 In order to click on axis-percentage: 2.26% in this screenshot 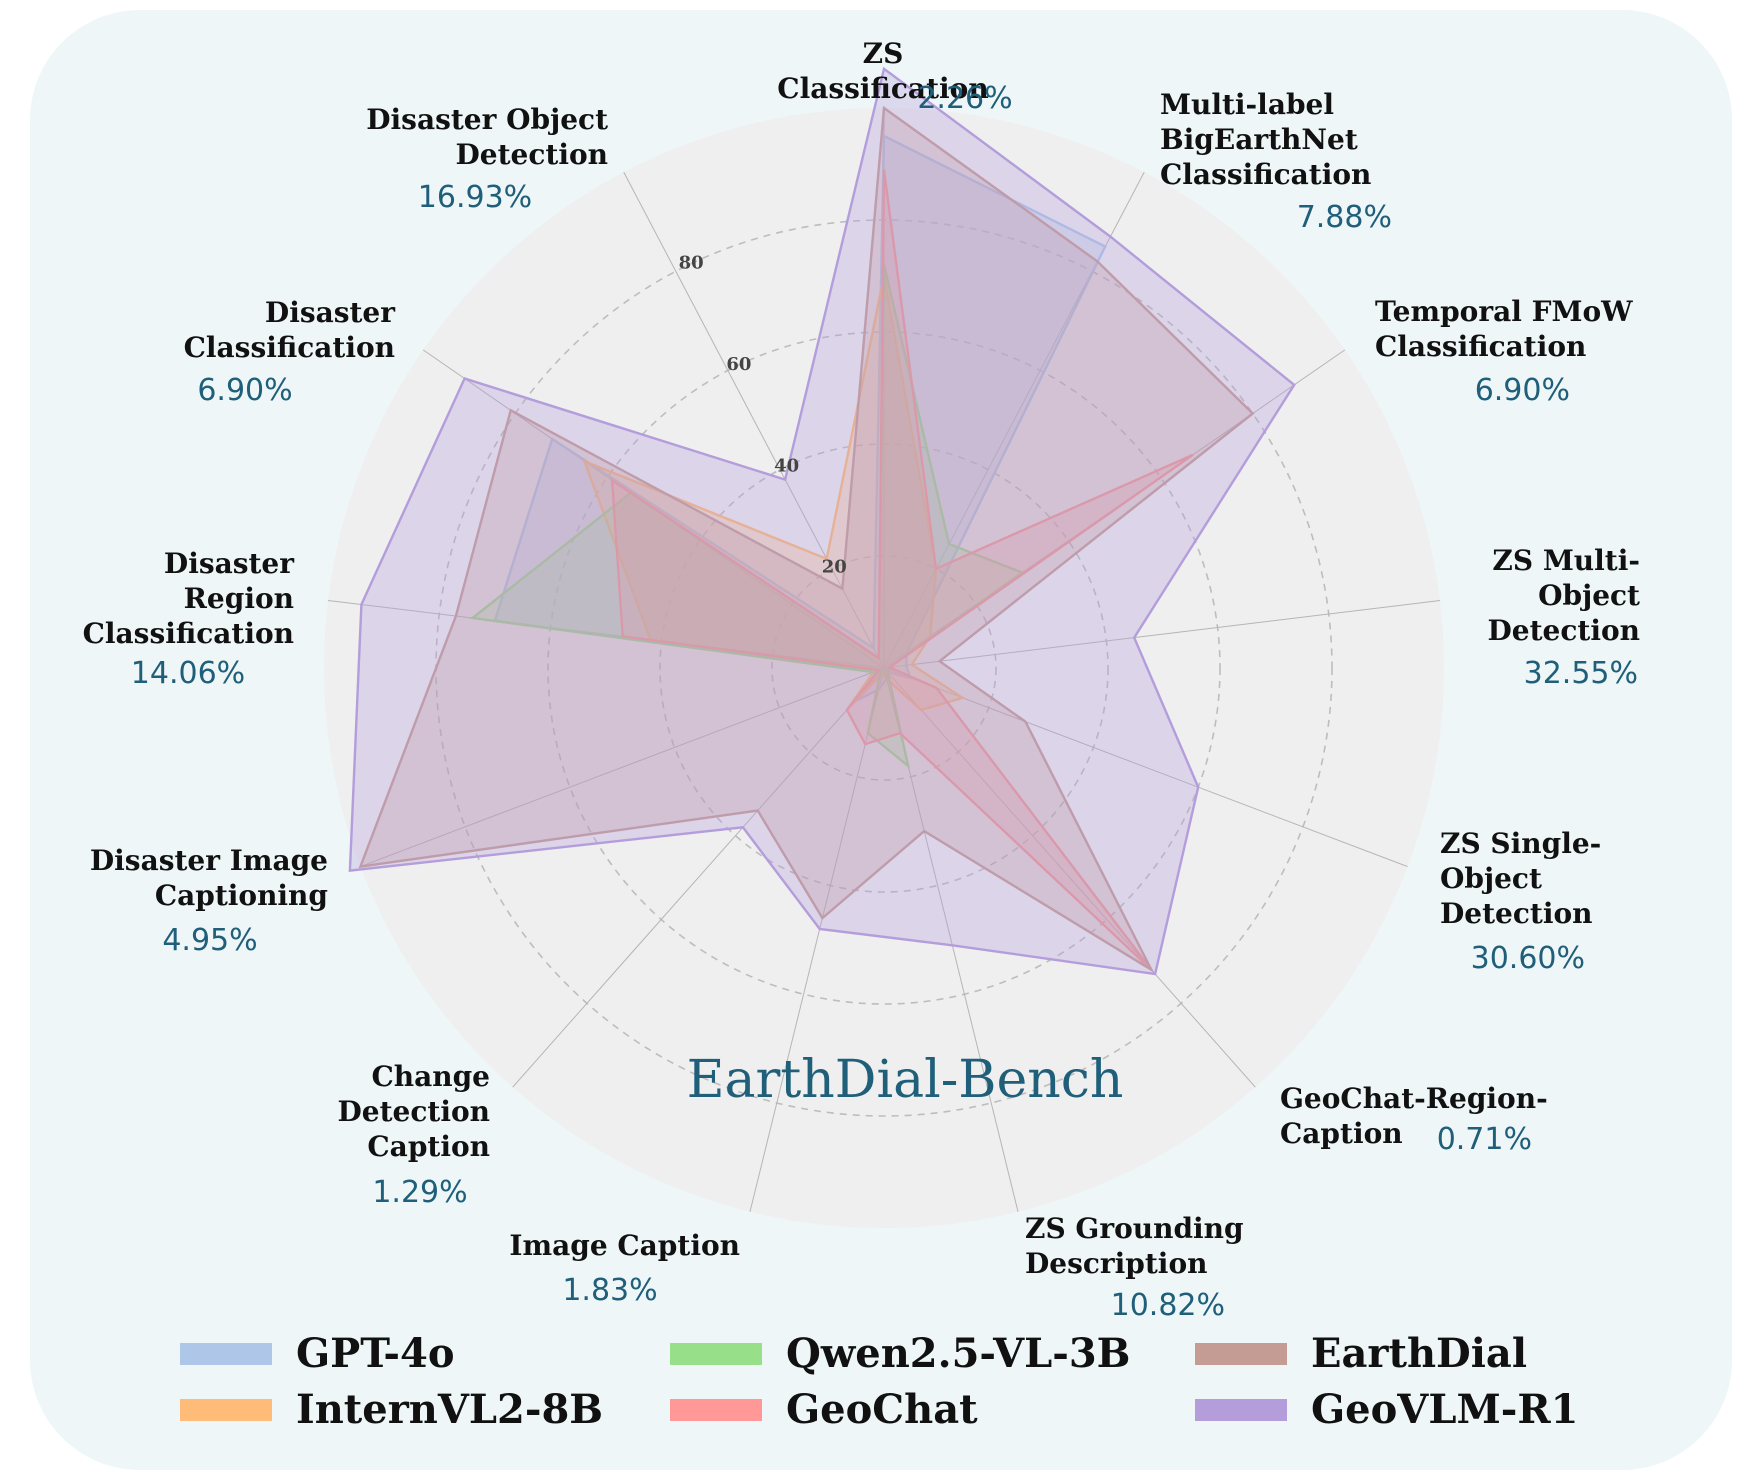, I will do `click(964, 98)`.